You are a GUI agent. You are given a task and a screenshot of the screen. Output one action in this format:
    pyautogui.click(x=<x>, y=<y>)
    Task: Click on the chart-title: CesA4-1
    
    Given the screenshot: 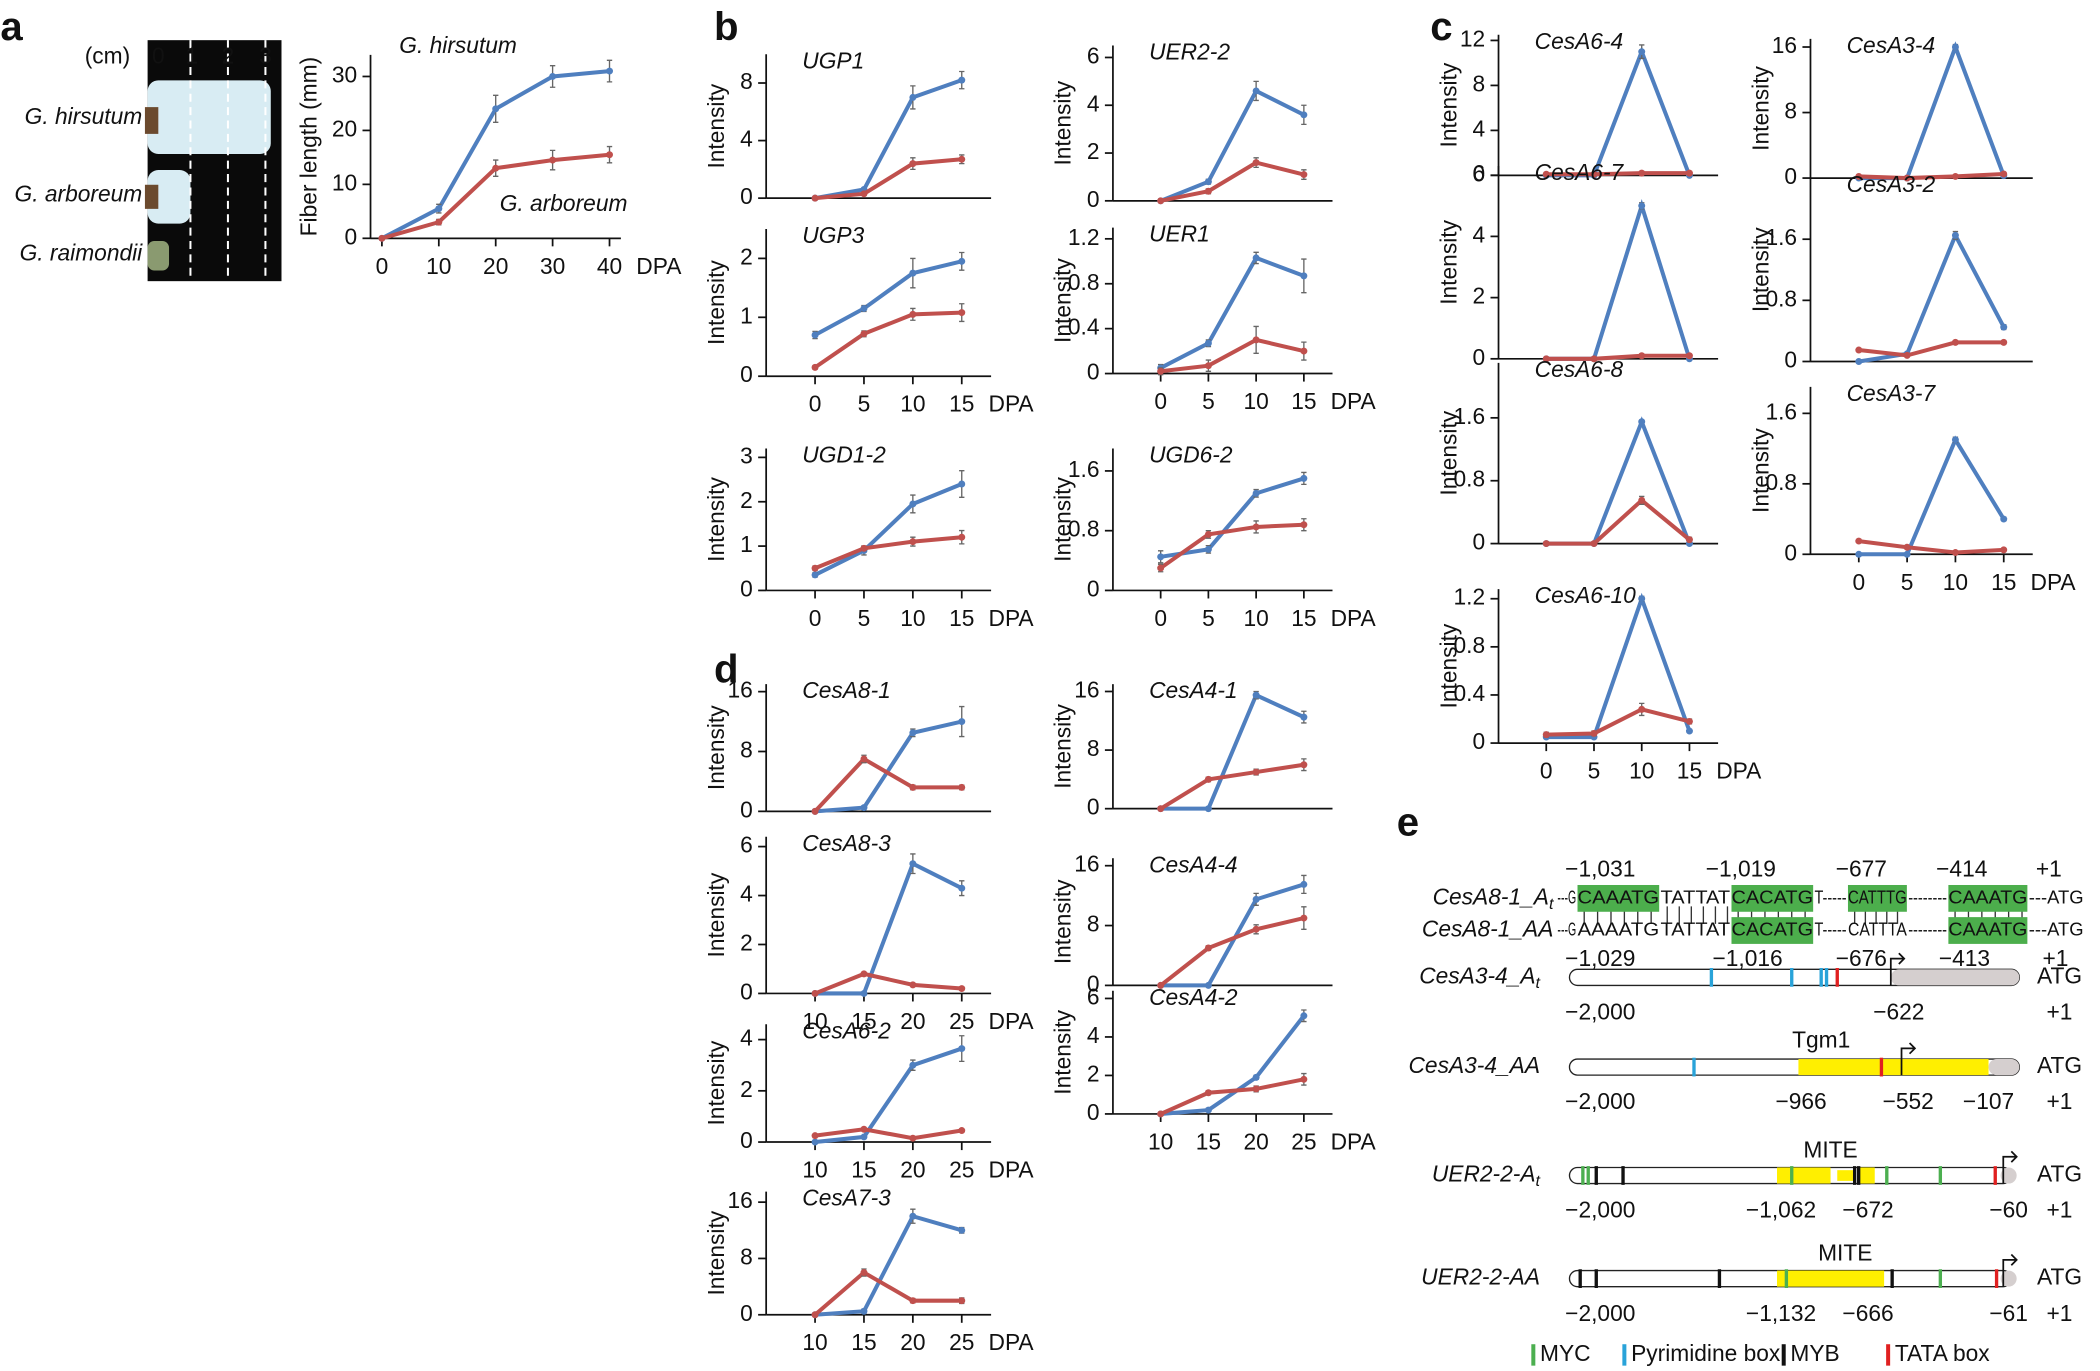 What is the action you would take?
    pyautogui.click(x=1193, y=690)
    